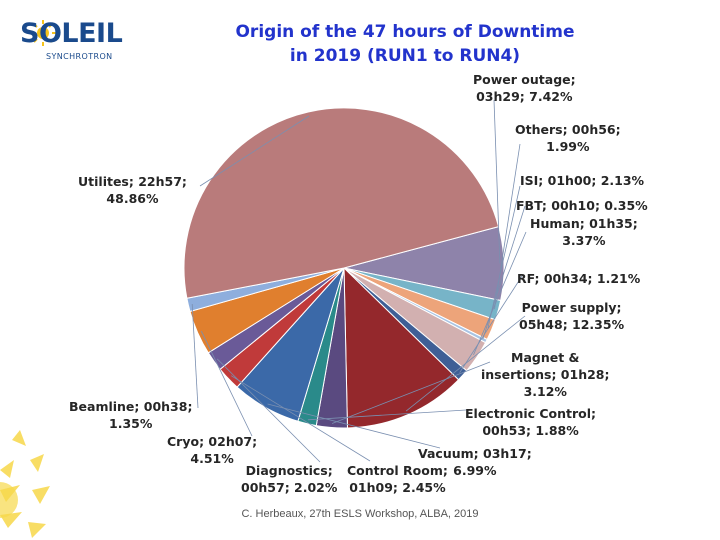  Describe the element at coordinates (289, 470) in the screenshot. I see `slice-label-line: Diagnostics;` at that location.